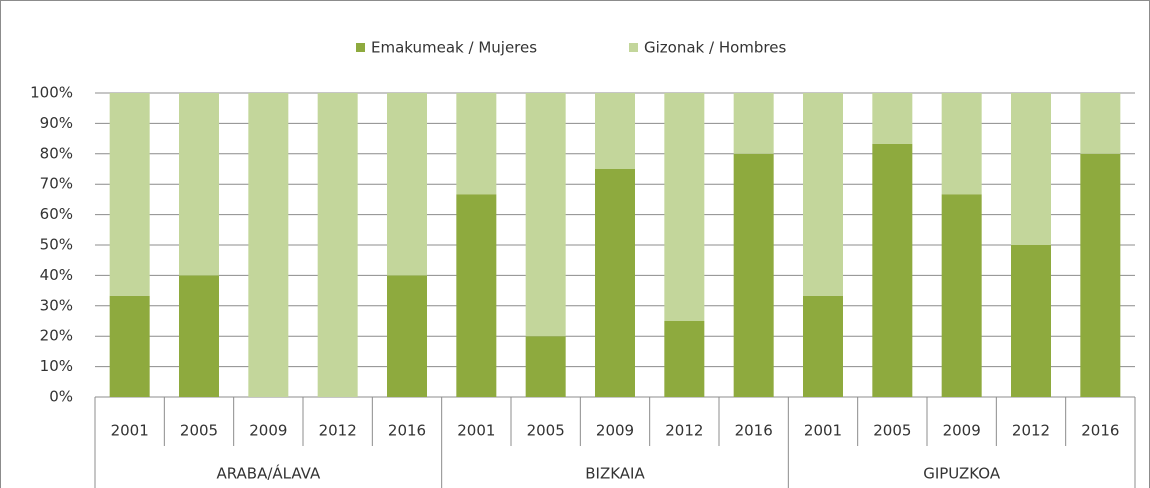  I want to click on y-tick-label: 50%, so click(56, 245).